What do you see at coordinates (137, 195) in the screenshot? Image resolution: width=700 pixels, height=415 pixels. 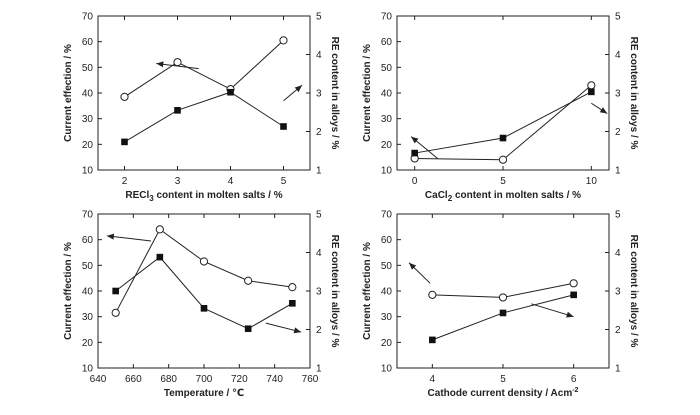 I see `x-axis-label-main: RECl` at bounding box center [137, 195].